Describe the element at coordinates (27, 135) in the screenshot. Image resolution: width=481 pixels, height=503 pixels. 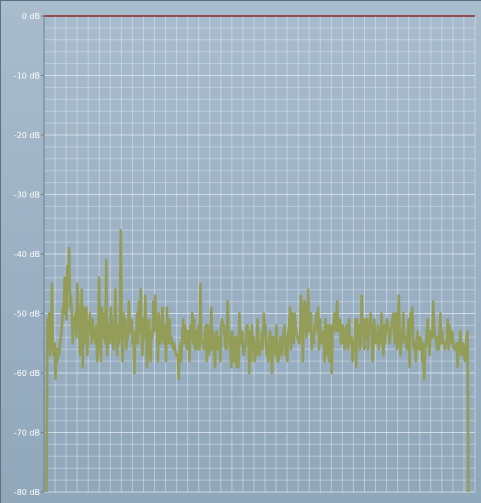
I see `y-tick-label: -20 dB` at that location.